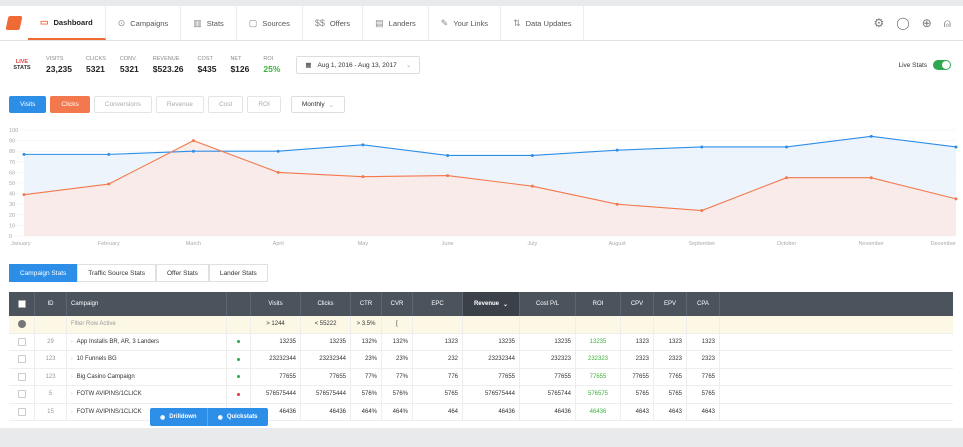  I want to click on column-header-epc: EPC, so click(438, 304).